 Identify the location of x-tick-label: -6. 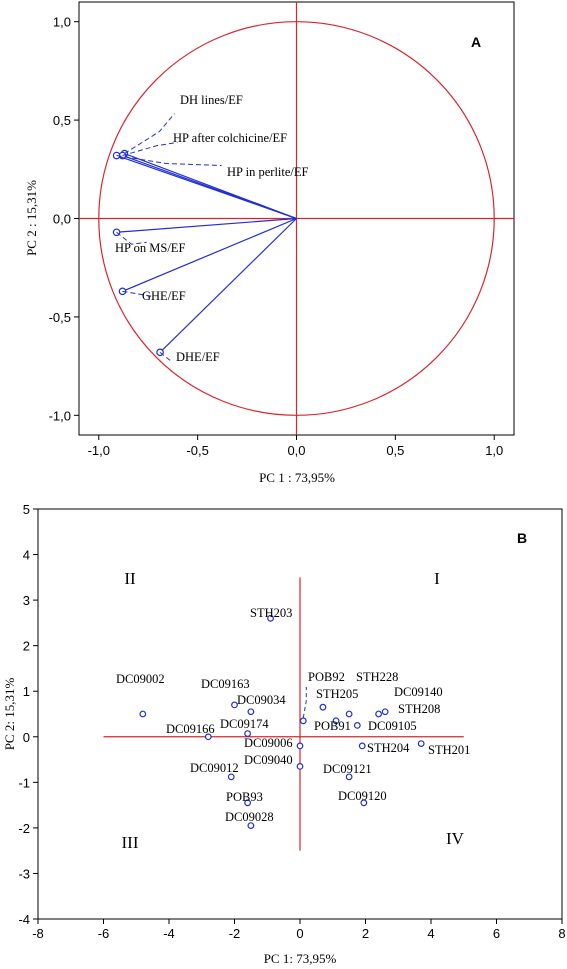
(104, 933).